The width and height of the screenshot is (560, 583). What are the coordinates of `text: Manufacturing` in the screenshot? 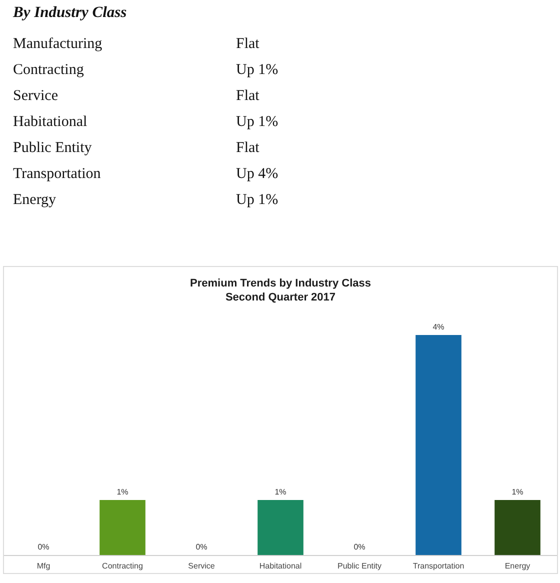 It's located at (58, 44).